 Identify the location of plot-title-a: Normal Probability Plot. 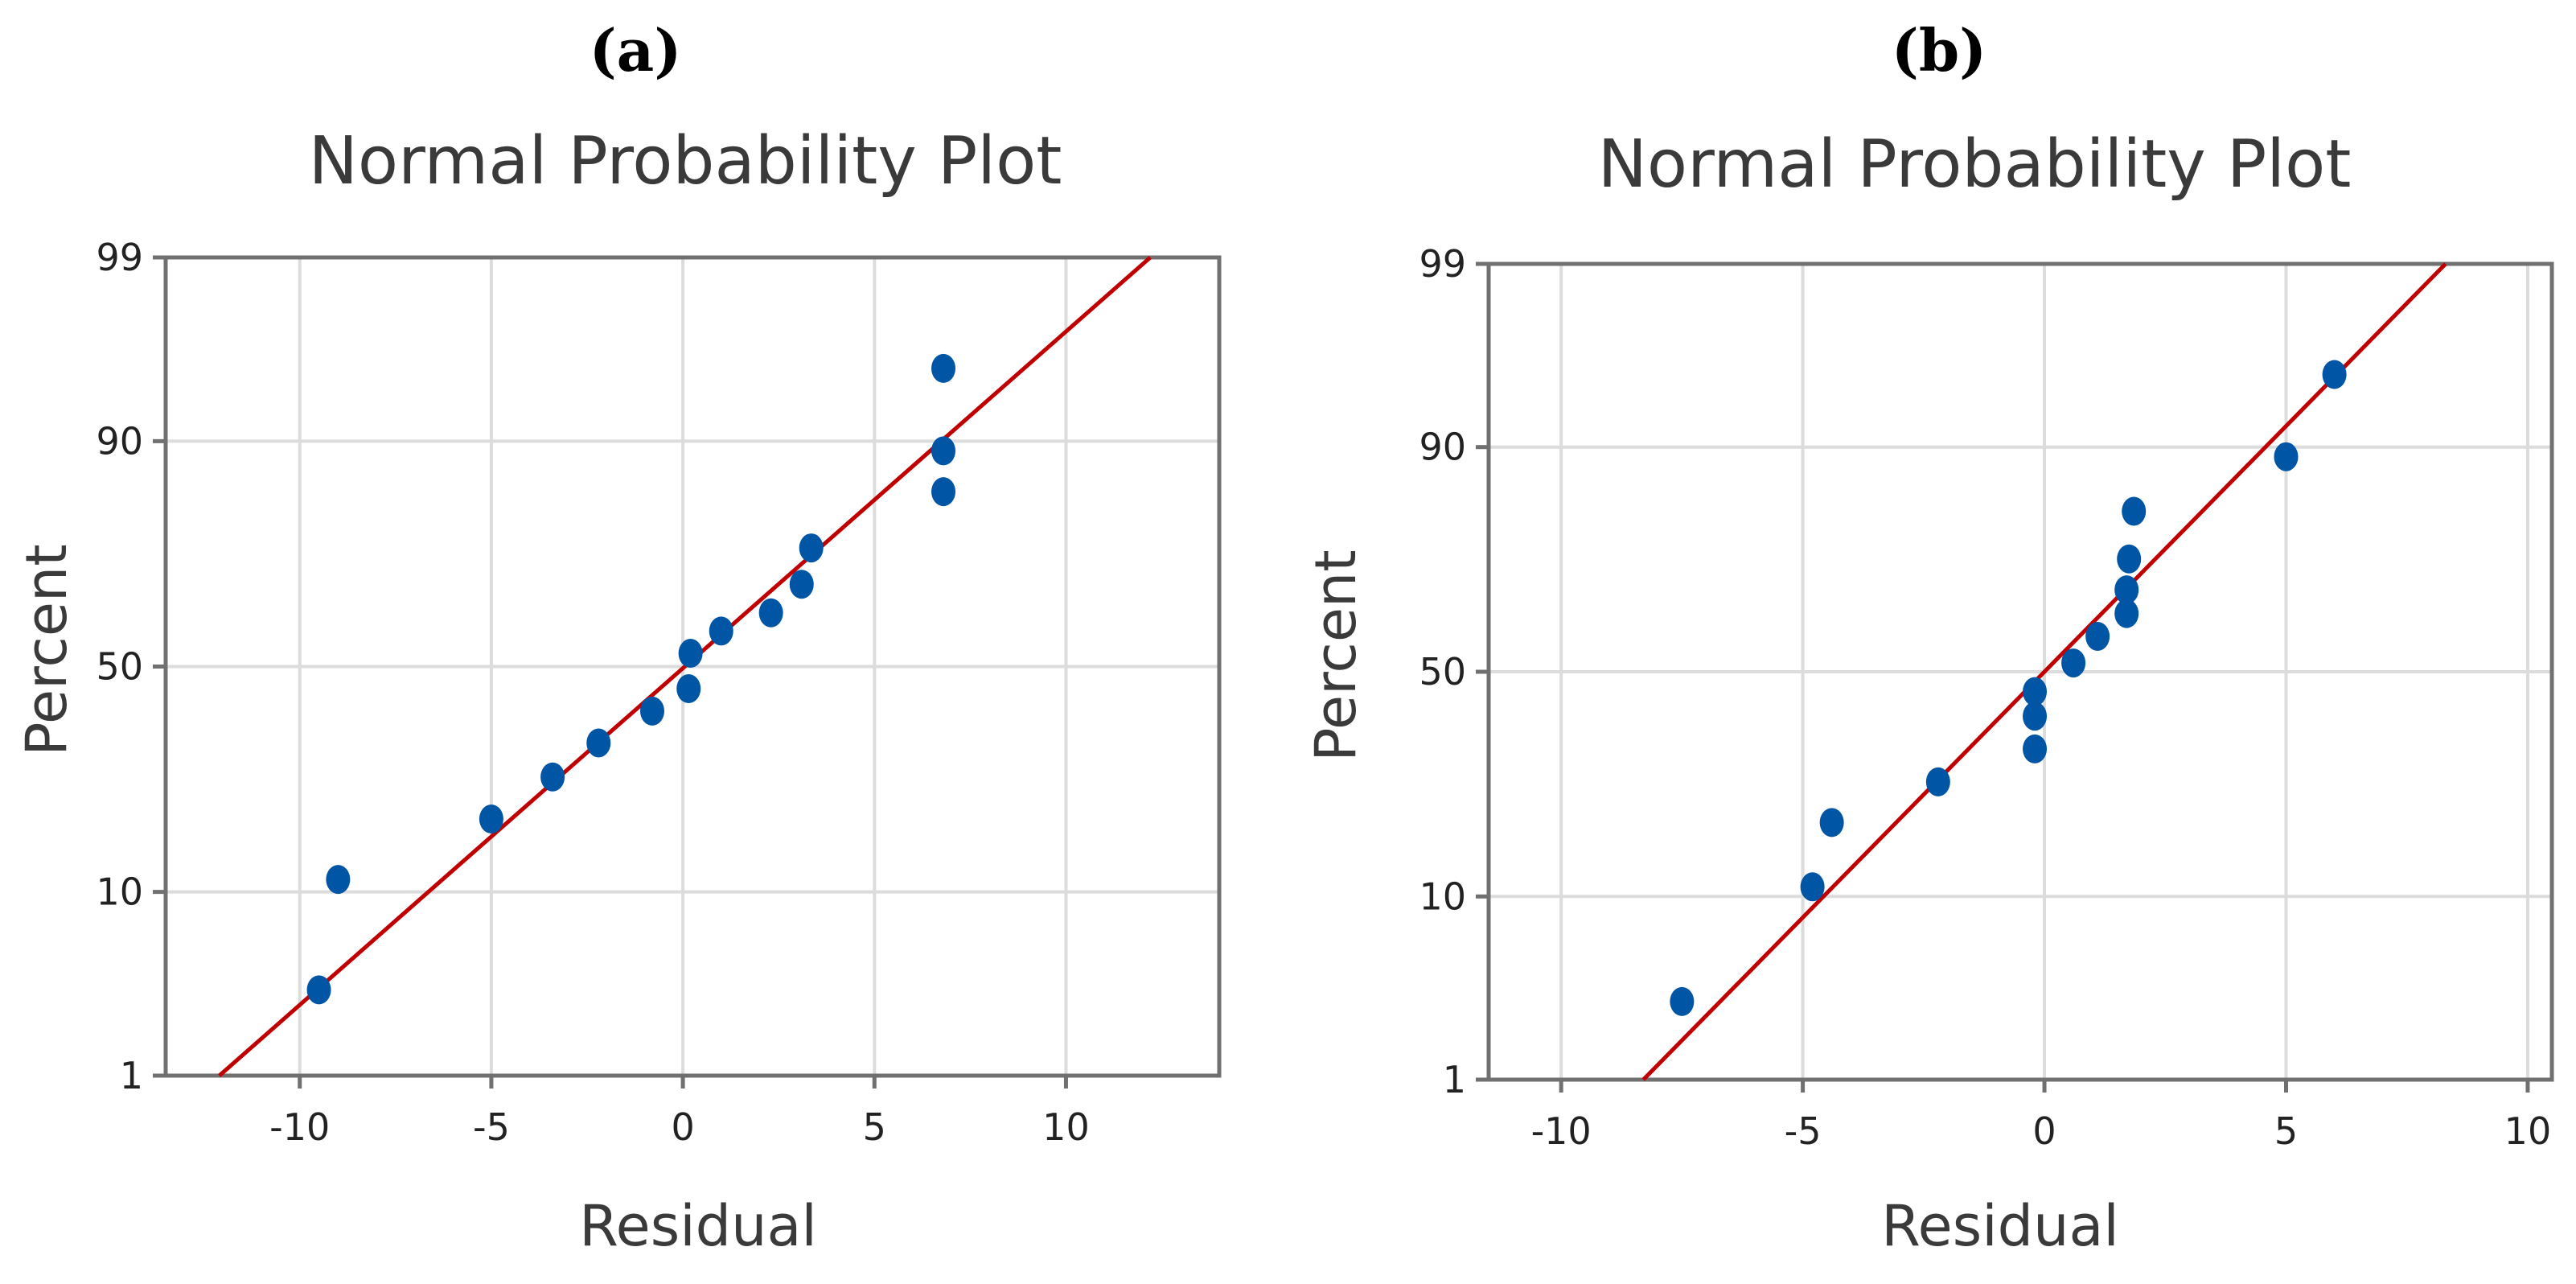
(685, 161).